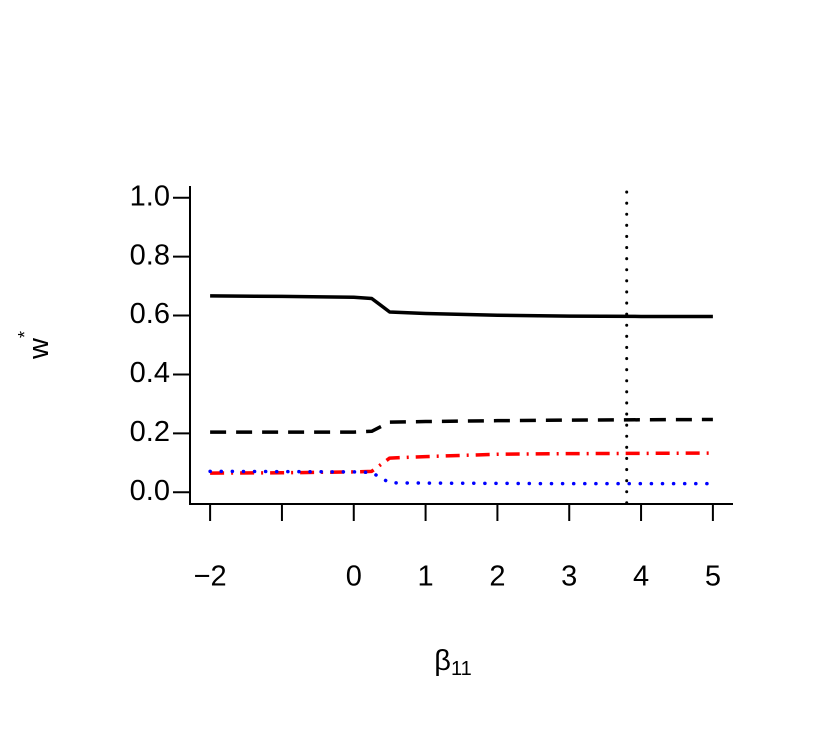  What do you see at coordinates (426, 577) in the screenshot?
I see `x-tick-label: 1` at bounding box center [426, 577].